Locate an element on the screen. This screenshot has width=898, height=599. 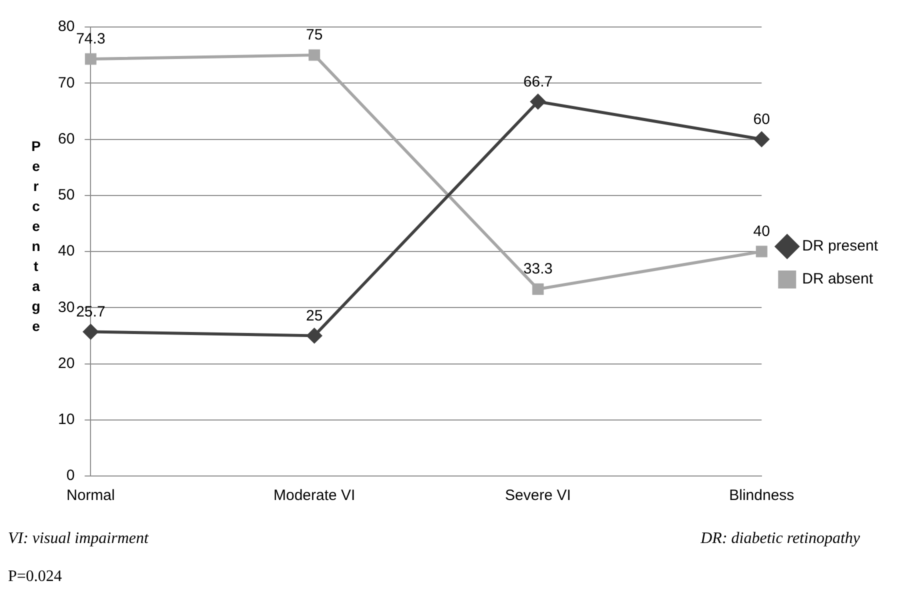
legend-label: DR absent is located at coordinates (838, 279).